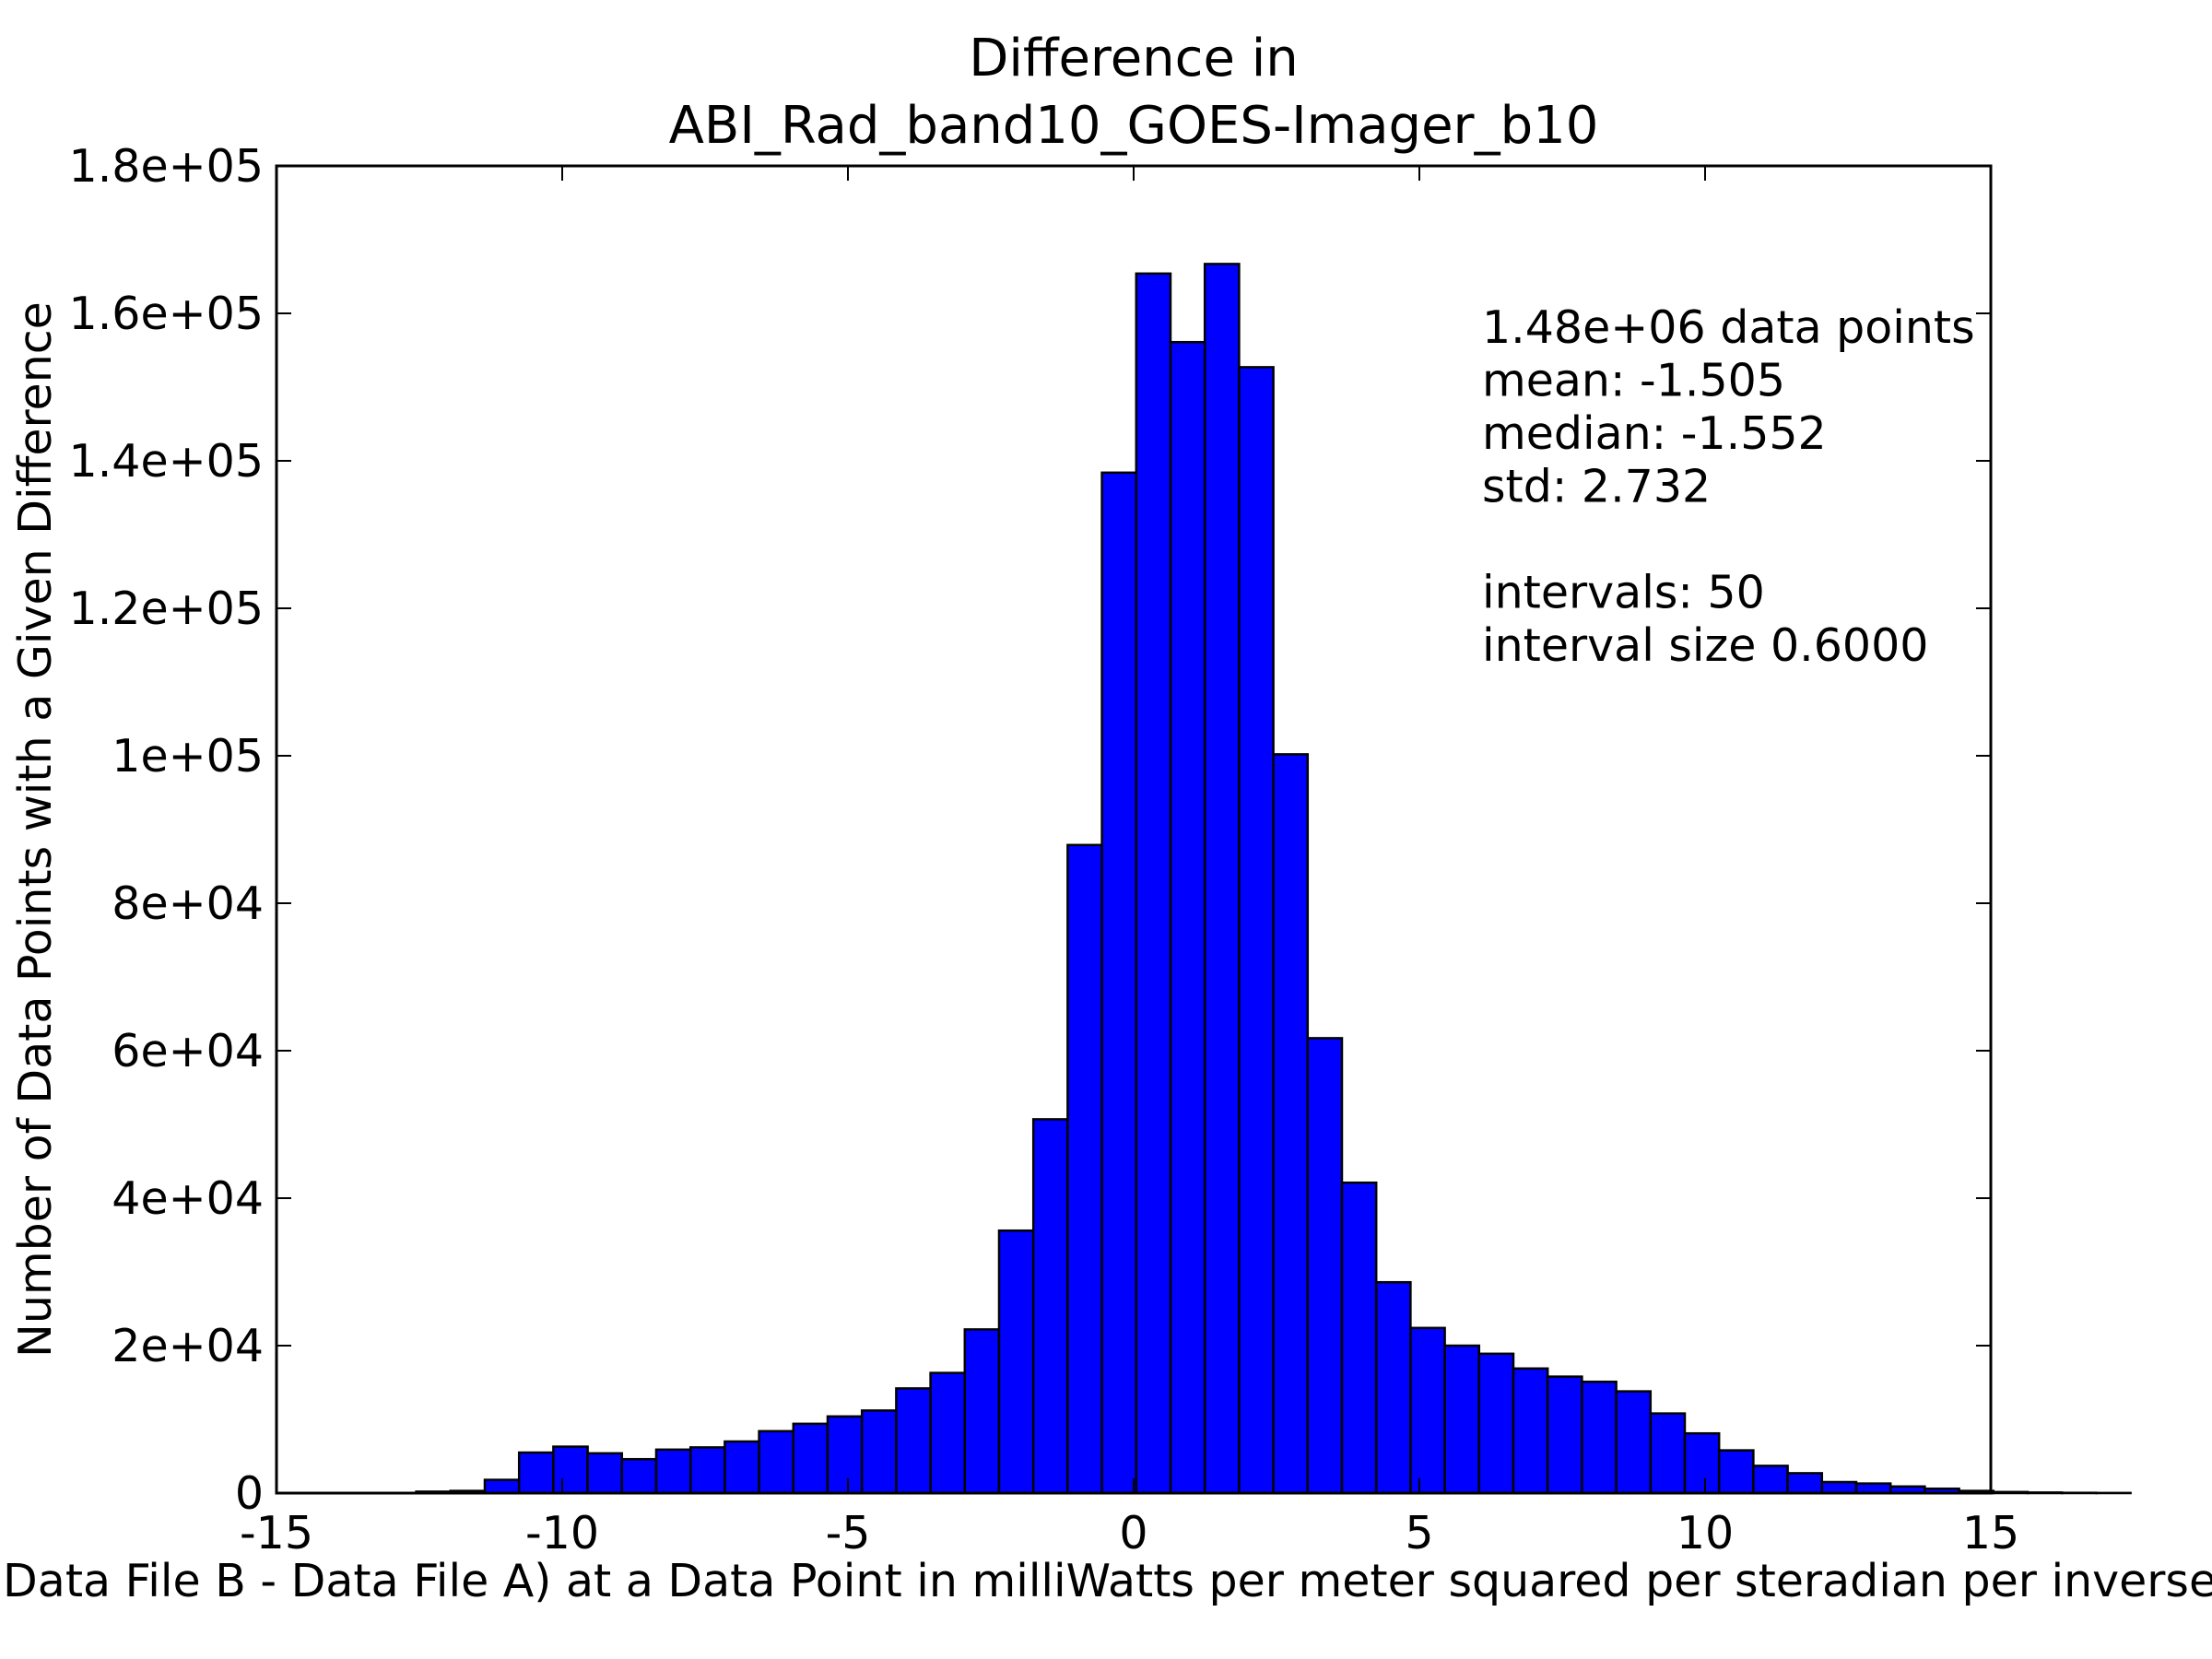 The height and width of the screenshot is (1659, 2212). I want to click on y-tick-label: 1.8e+05, so click(166, 166).